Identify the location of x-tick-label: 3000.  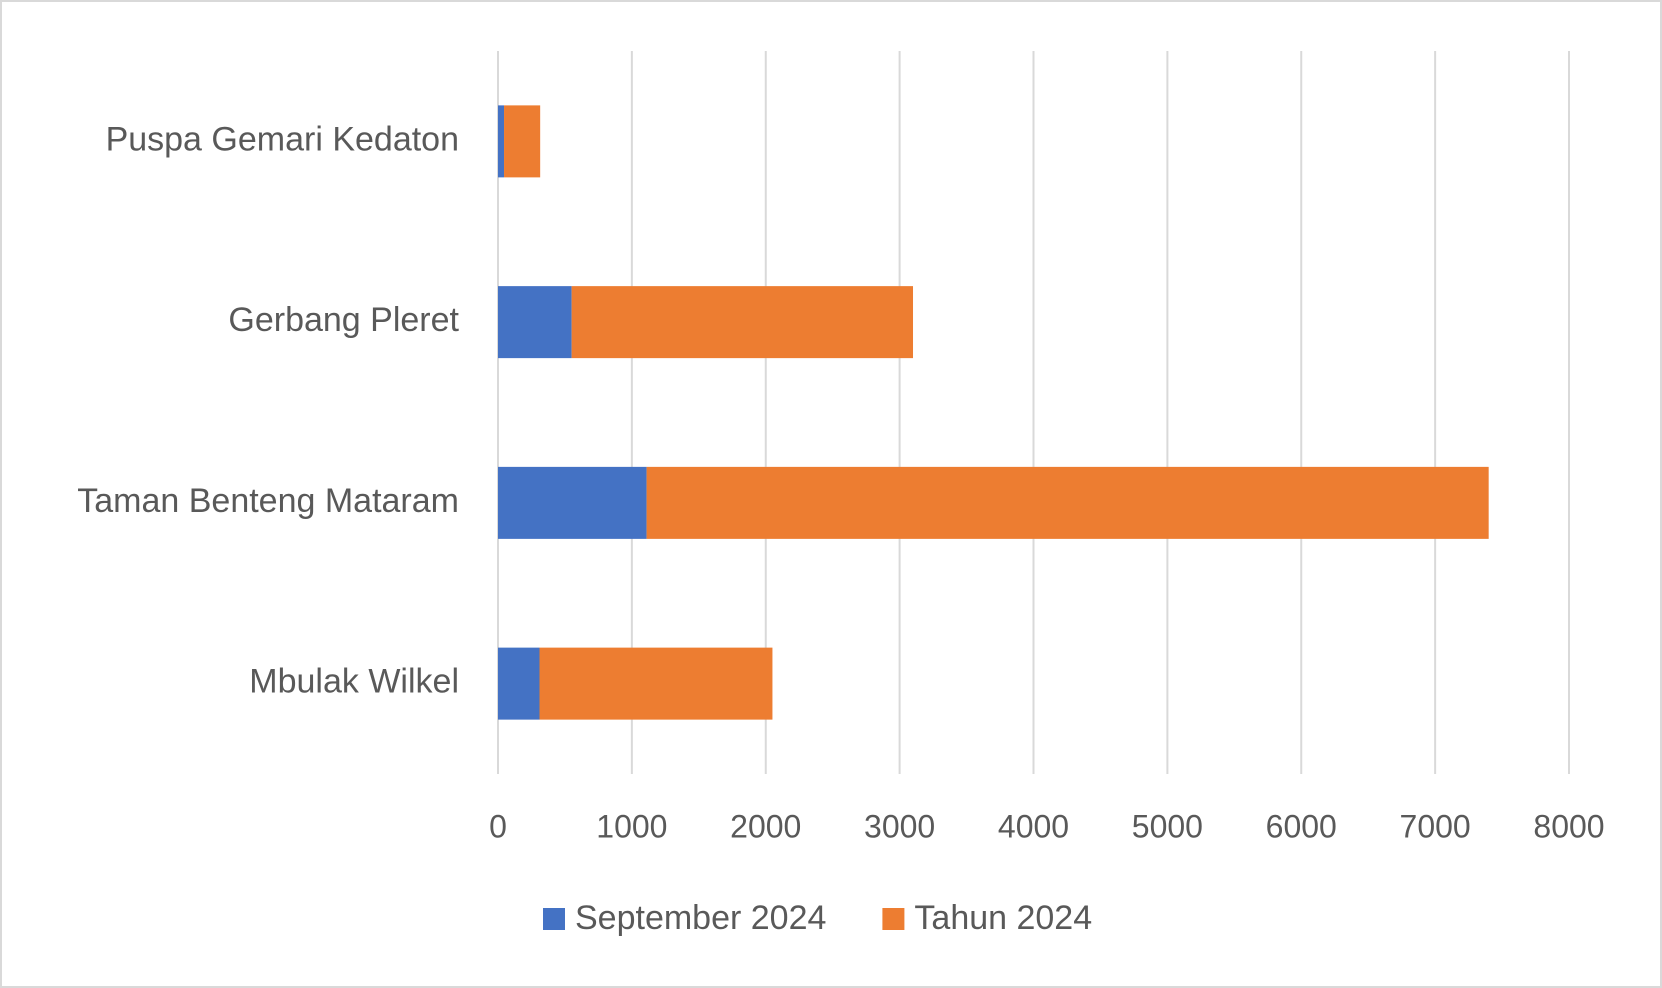
(899, 826).